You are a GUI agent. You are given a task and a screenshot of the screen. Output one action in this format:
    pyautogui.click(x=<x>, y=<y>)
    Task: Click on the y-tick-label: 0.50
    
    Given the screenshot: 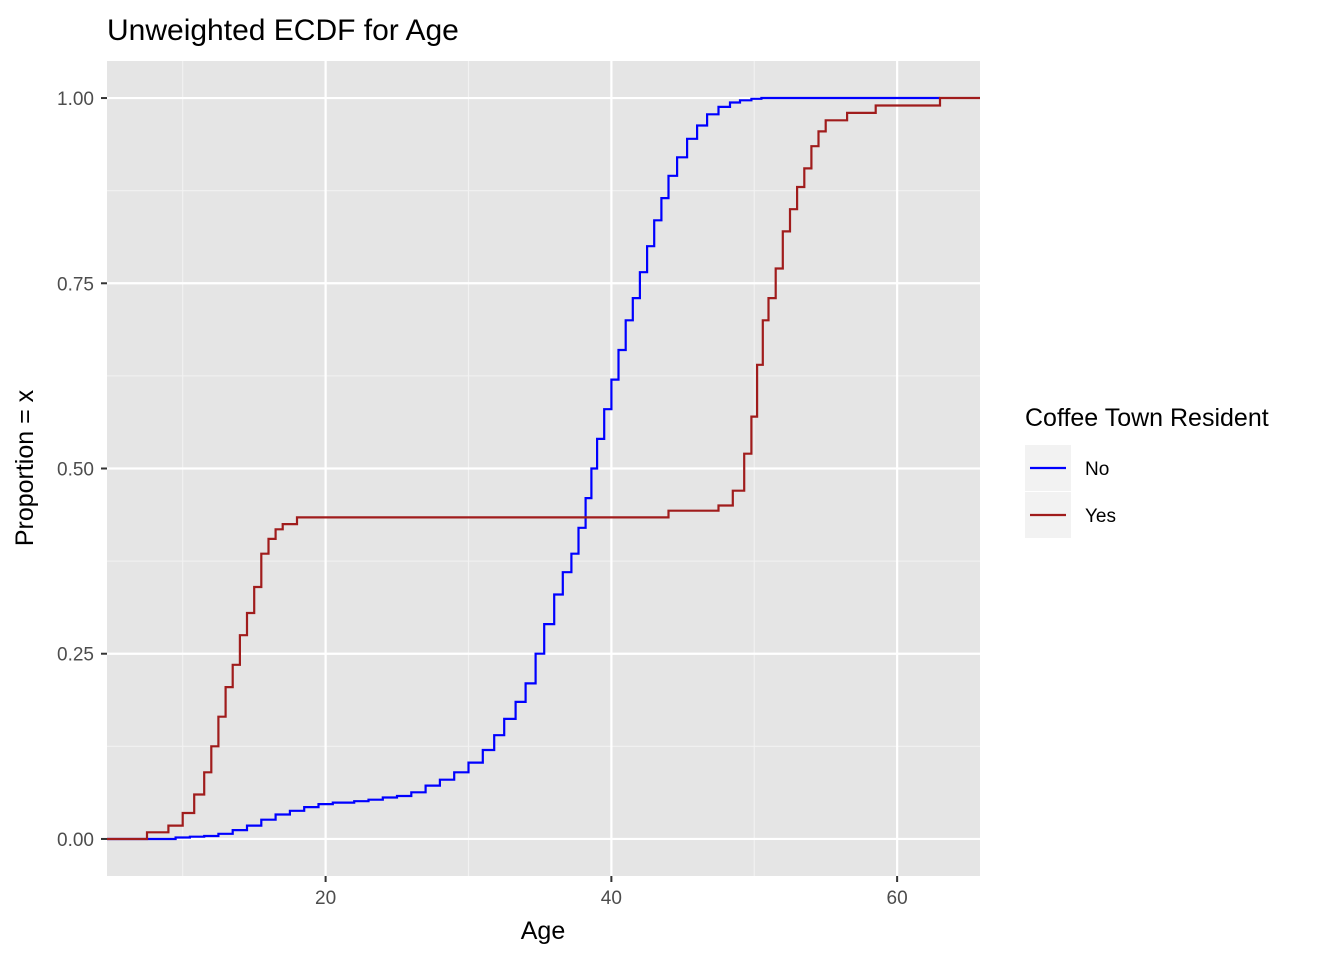 What is the action you would take?
    pyautogui.click(x=75, y=470)
    